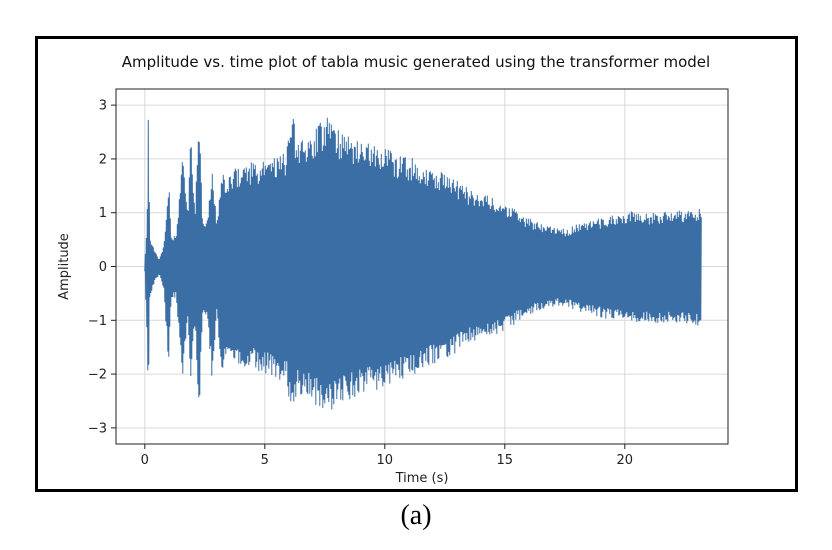 The width and height of the screenshot is (832, 550). I want to click on x-tick-label: 5, so click(265, 460).